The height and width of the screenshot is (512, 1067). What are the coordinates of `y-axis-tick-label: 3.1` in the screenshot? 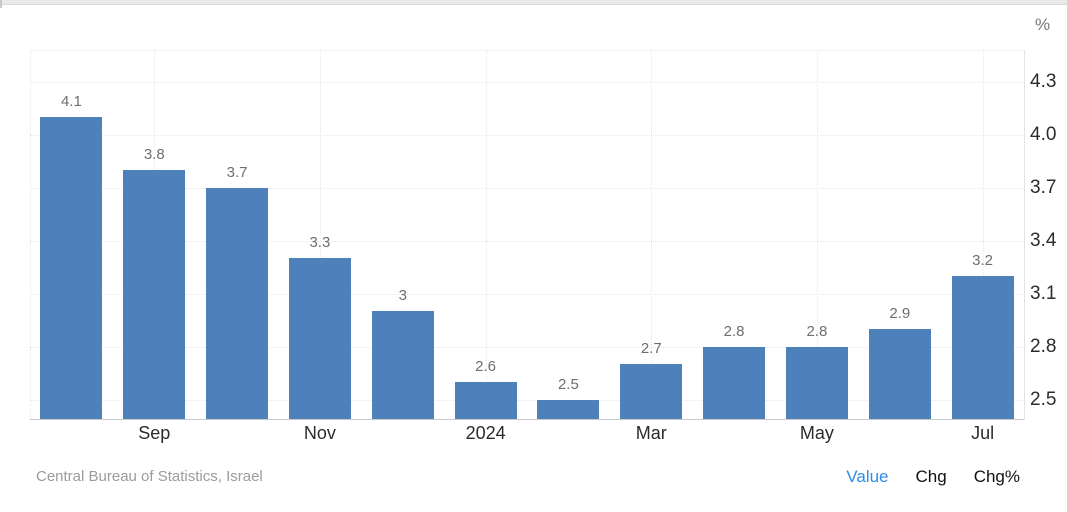 It's located at (1043, 293).